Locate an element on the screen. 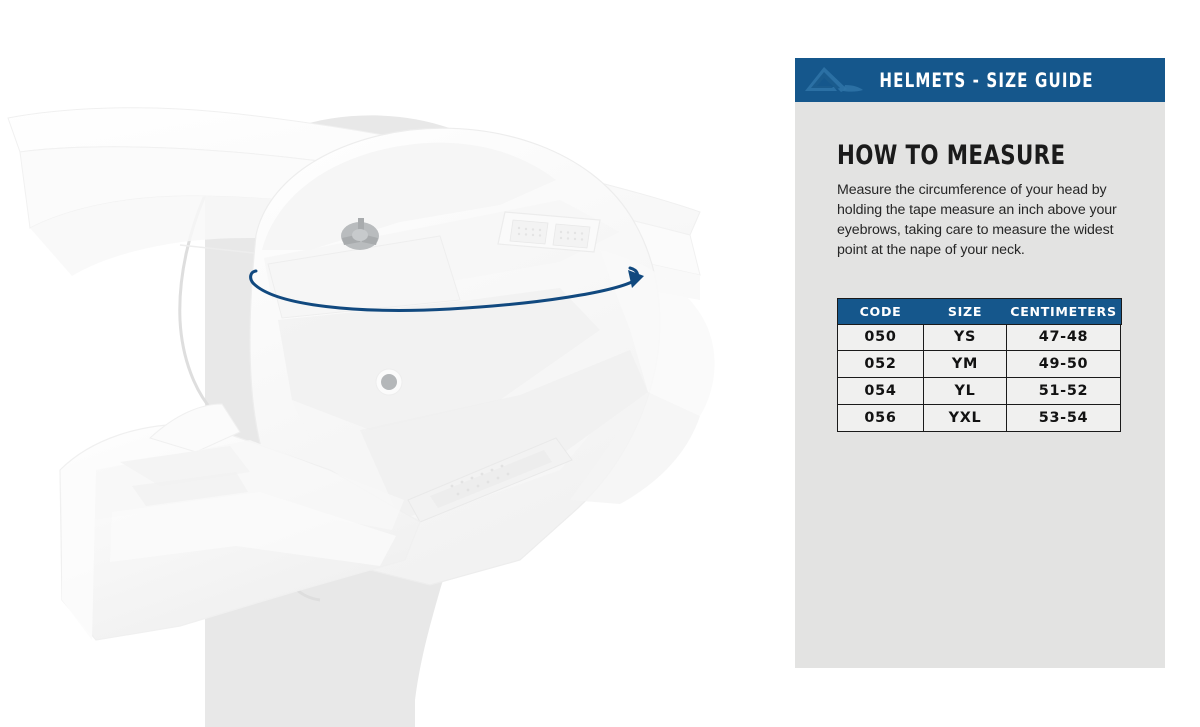  cell-size: YL is located at coordinates (965, 391).